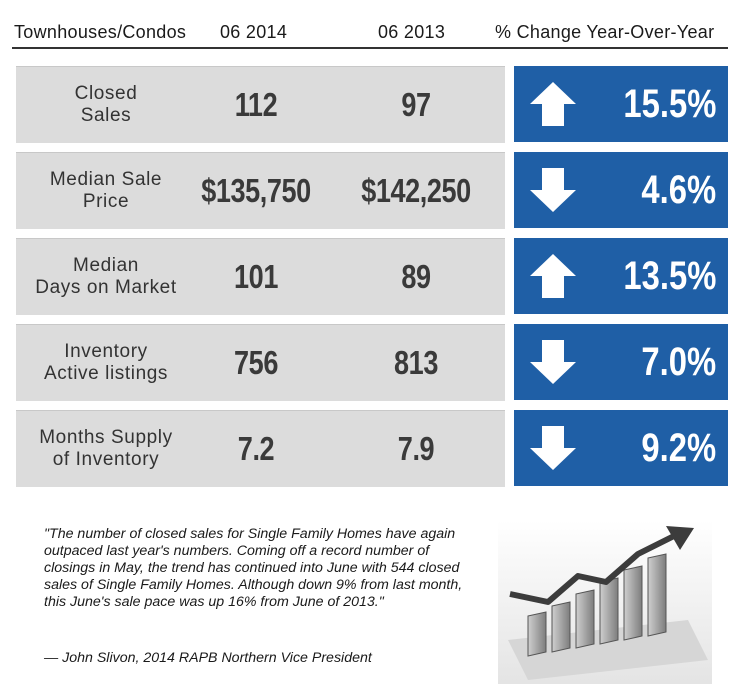 Image resolution: width=740 pixels, height=696 pixels. I want to click on row-panel: Median Sale Price $135,750 $142,250, so click(260, 190).